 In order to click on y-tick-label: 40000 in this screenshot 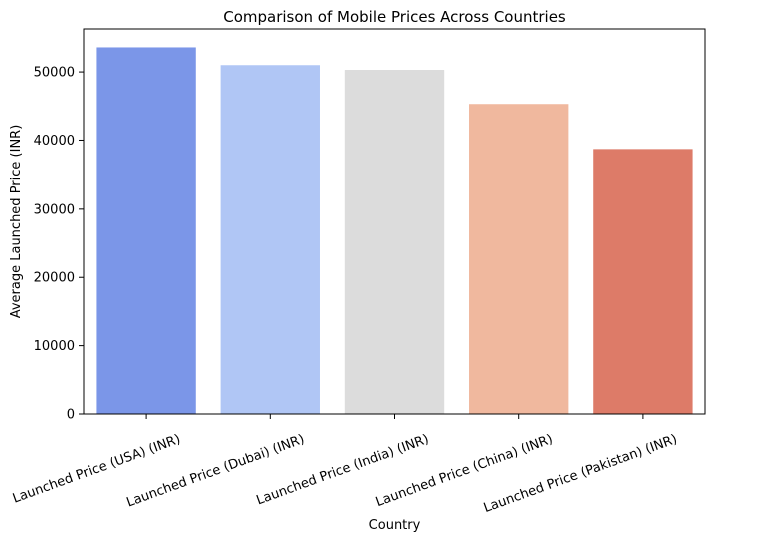, I will do `click(54, 141)`.